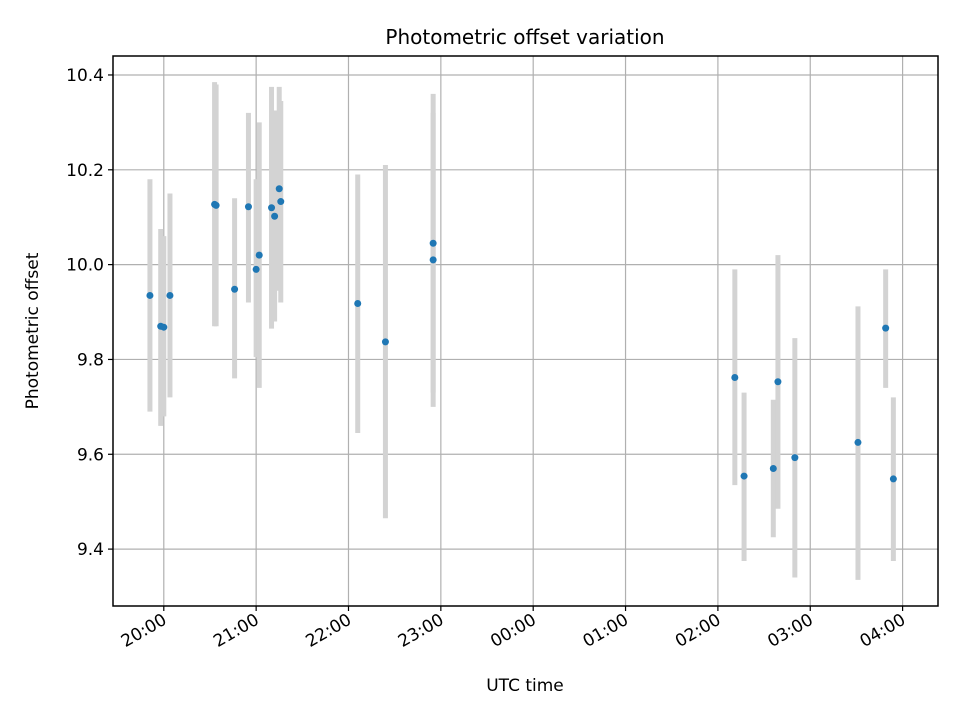 This screenshot has width=960, height=720. What do you see at coordinates (85, 76) in the screenshot?
I see `y-tick-label: 10.4` at bounding box center [85, 76].